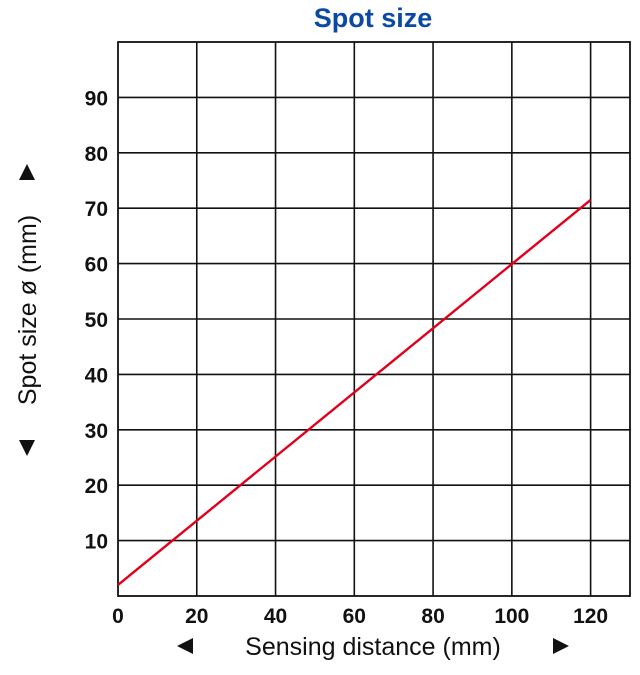 This screenshot has width=640, height=675. What do you see at coordinates (96, 265) in the screenshot?
I see `y-tick-label: 60` at bounding box center [96, 265].